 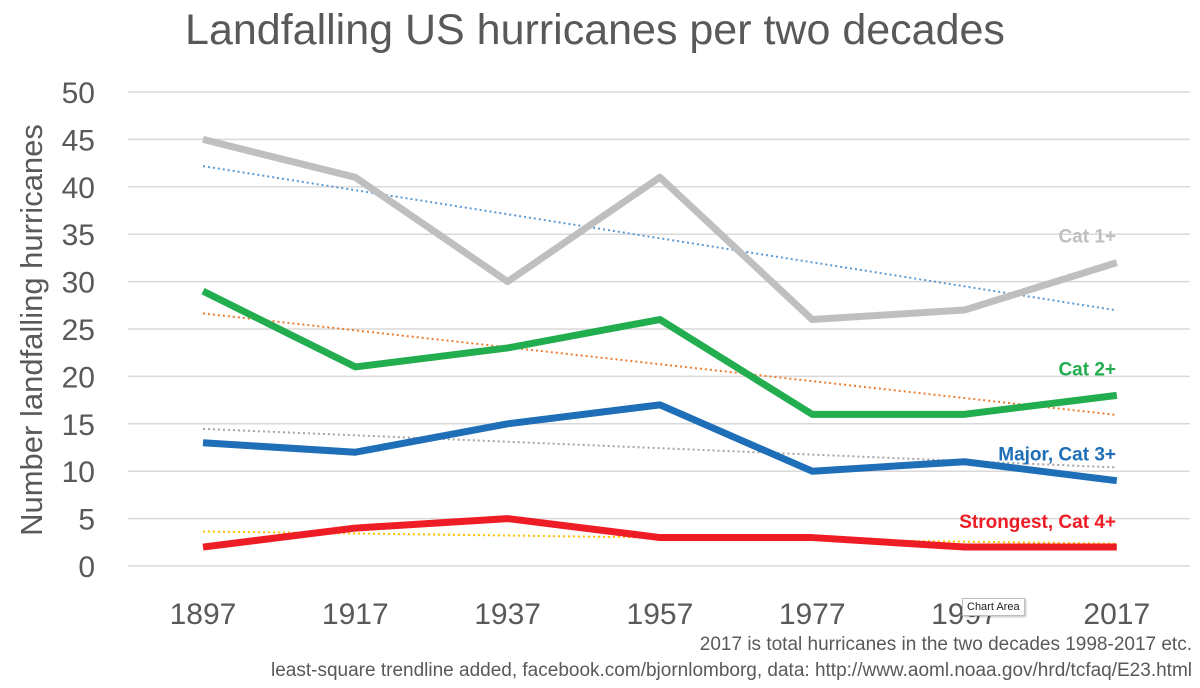 I want to click on y-tick-label: 10, so click(x=78, y=472).